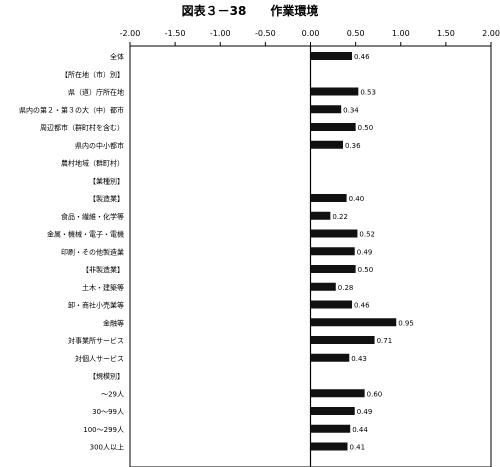 This screenshot has width=500, height=467. Describe the element at coordinates (96, 340) in the screenshot. I see `category-label: 対事業所サービス` at that location.